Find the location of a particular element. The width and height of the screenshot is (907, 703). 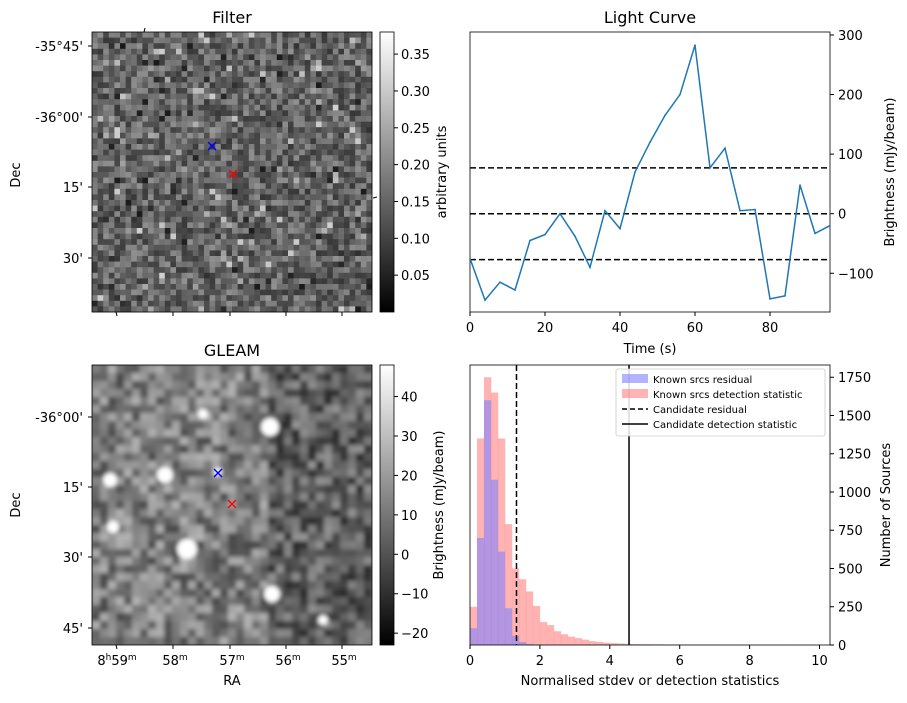

gleam-title: GLEAM is located at coordinates (232, 350).